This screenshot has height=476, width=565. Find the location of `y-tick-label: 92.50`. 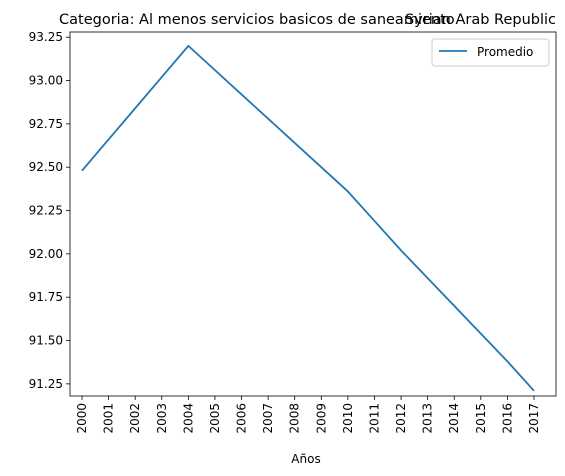

y-tick-label: 92.50 is located at coordinates (46, 167).